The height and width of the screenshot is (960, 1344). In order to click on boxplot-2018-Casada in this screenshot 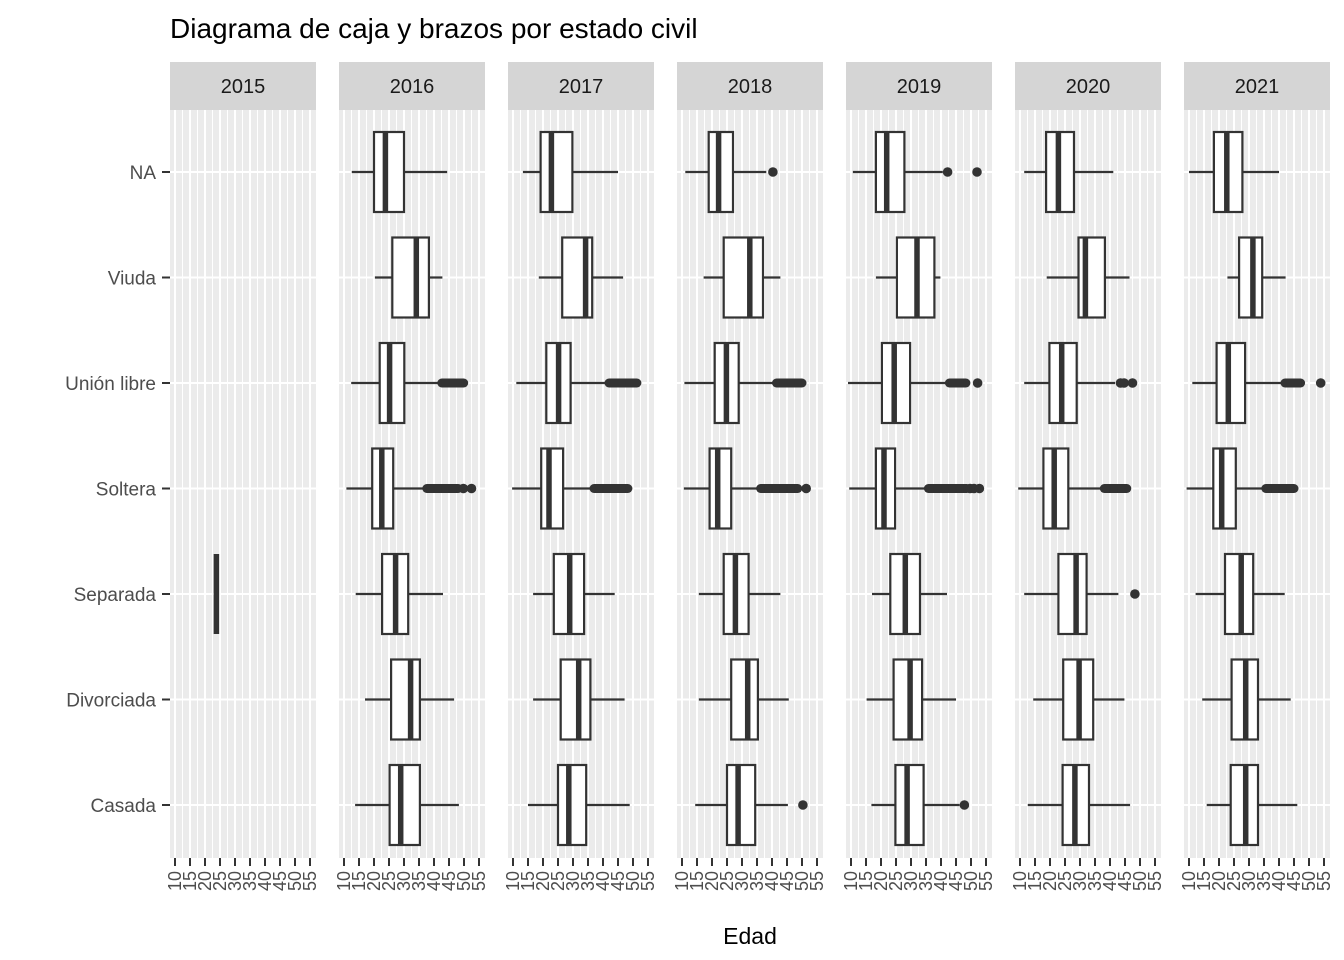, I will do `click(751, 805)`.